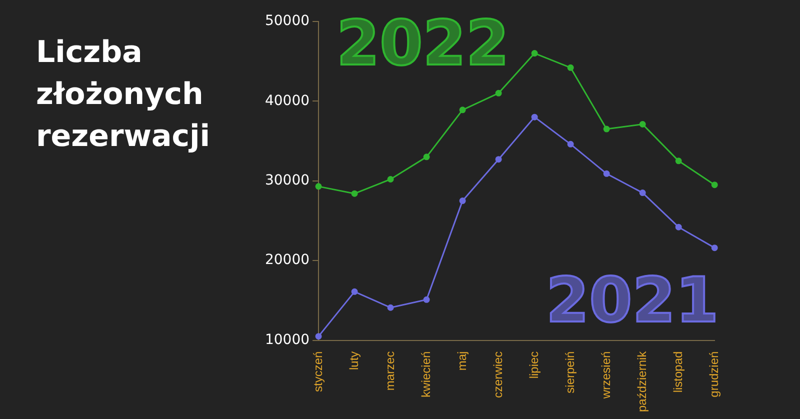 The width and height of the screenshot is (800, 419). What do you see at coordinates (353, 360) in the screenshot?
I see `x-tick-label: luty` at bounding box center [353, 360].